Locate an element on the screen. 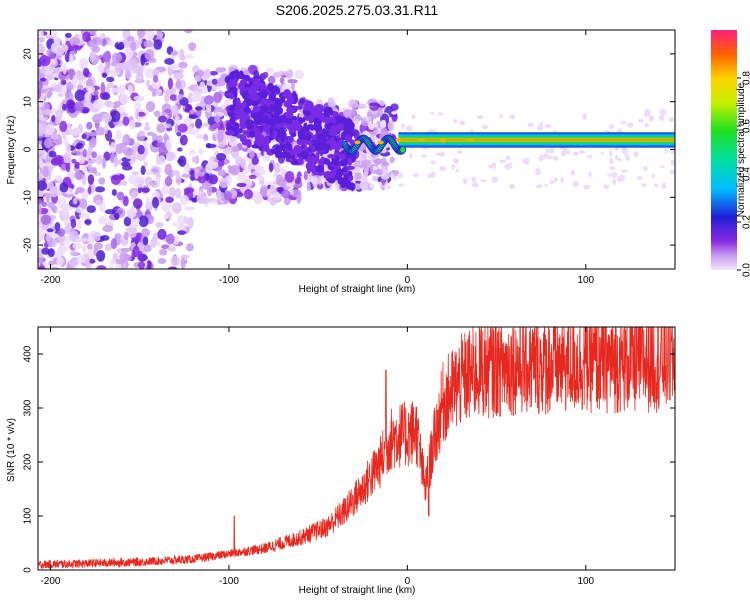  spectrogram-y-label: Frequency (Hz) is located at coordinates (11, 150).